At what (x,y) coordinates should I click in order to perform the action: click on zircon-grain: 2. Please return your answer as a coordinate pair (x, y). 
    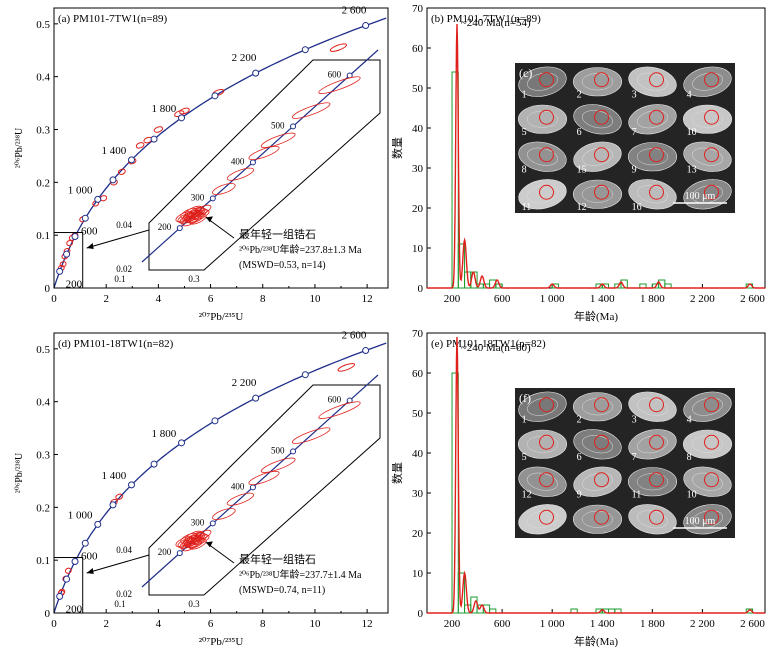
    Looking at the image, I should click on (597, 84).